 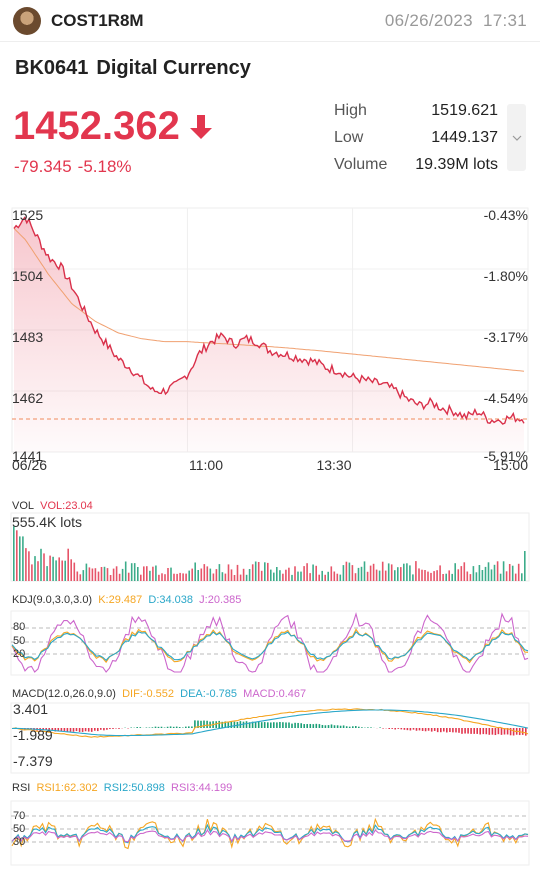 What do you see at coordinates (27, 276) in the screenshot?
I see `price-tick-label: 1504` at bounding box center [27, 276].